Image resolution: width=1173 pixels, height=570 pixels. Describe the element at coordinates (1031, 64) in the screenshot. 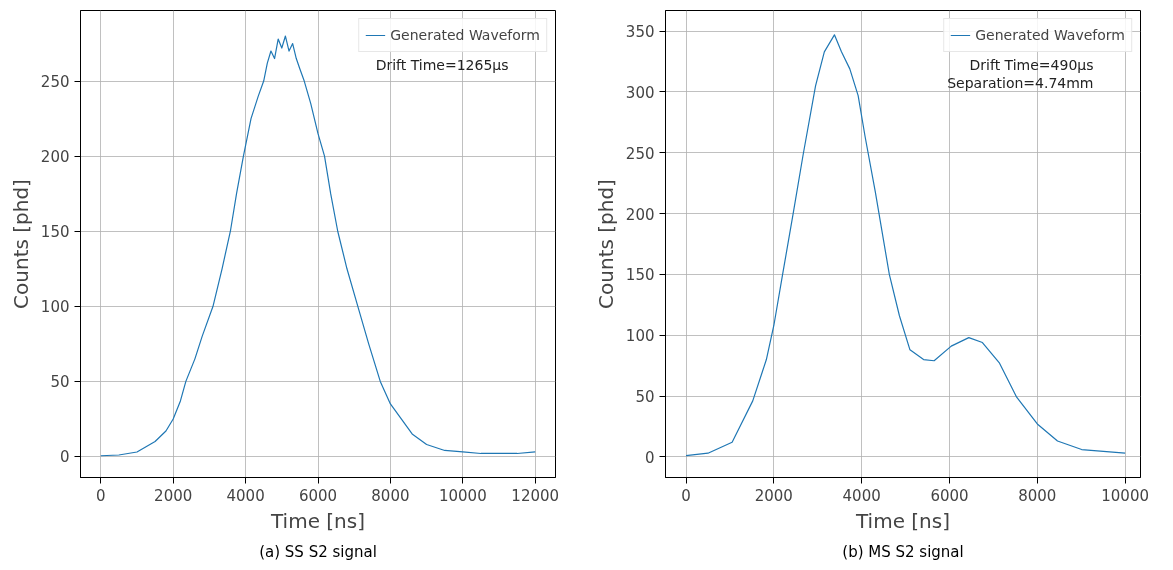

I see `annotation: Drift Time=490μs` at that location.